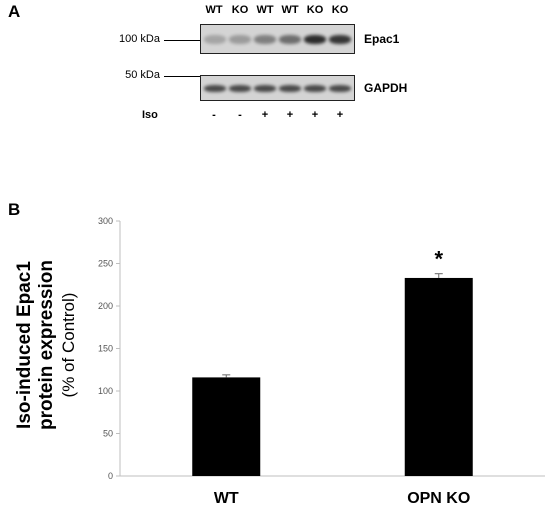 This screenshot has width=550, height=512. Describe the element at coordinates (386, 88) in the screenshot. I see `gapdh-label: GAPDH` at that location.